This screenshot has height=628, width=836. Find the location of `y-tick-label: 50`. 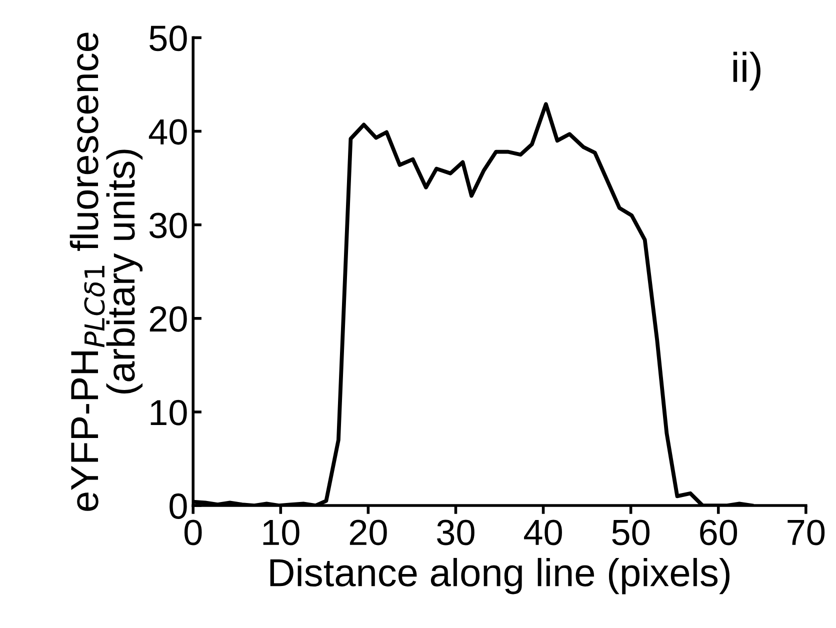

y-tick-label: 50 is located at coordinates (168, 39).